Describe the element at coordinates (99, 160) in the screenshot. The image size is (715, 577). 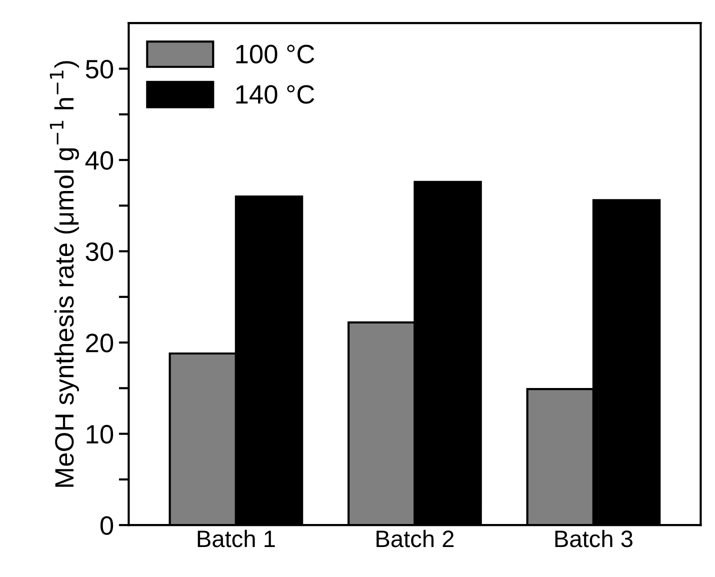
I see `y-tick-label: 40` at that location.